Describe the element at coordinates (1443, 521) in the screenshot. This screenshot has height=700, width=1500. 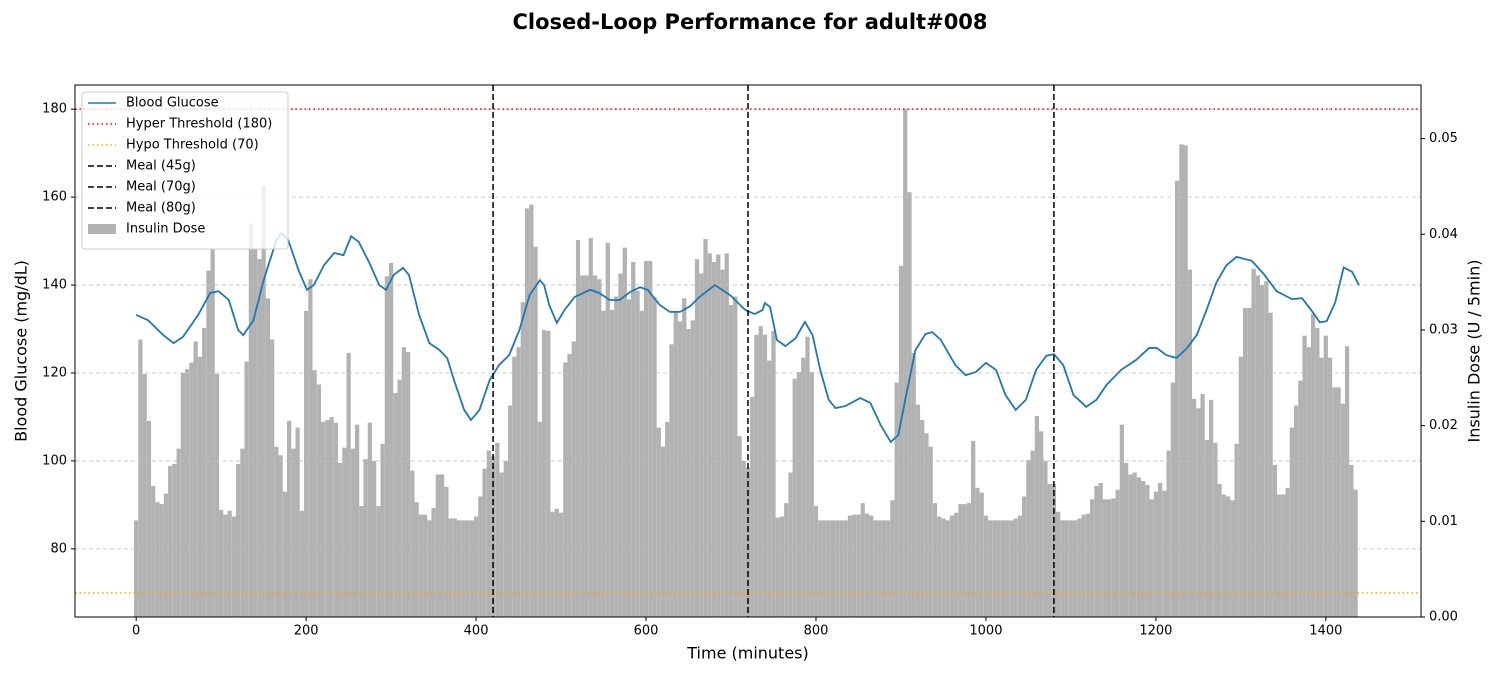
I see `y2-tick-label: 0.01` at that location.